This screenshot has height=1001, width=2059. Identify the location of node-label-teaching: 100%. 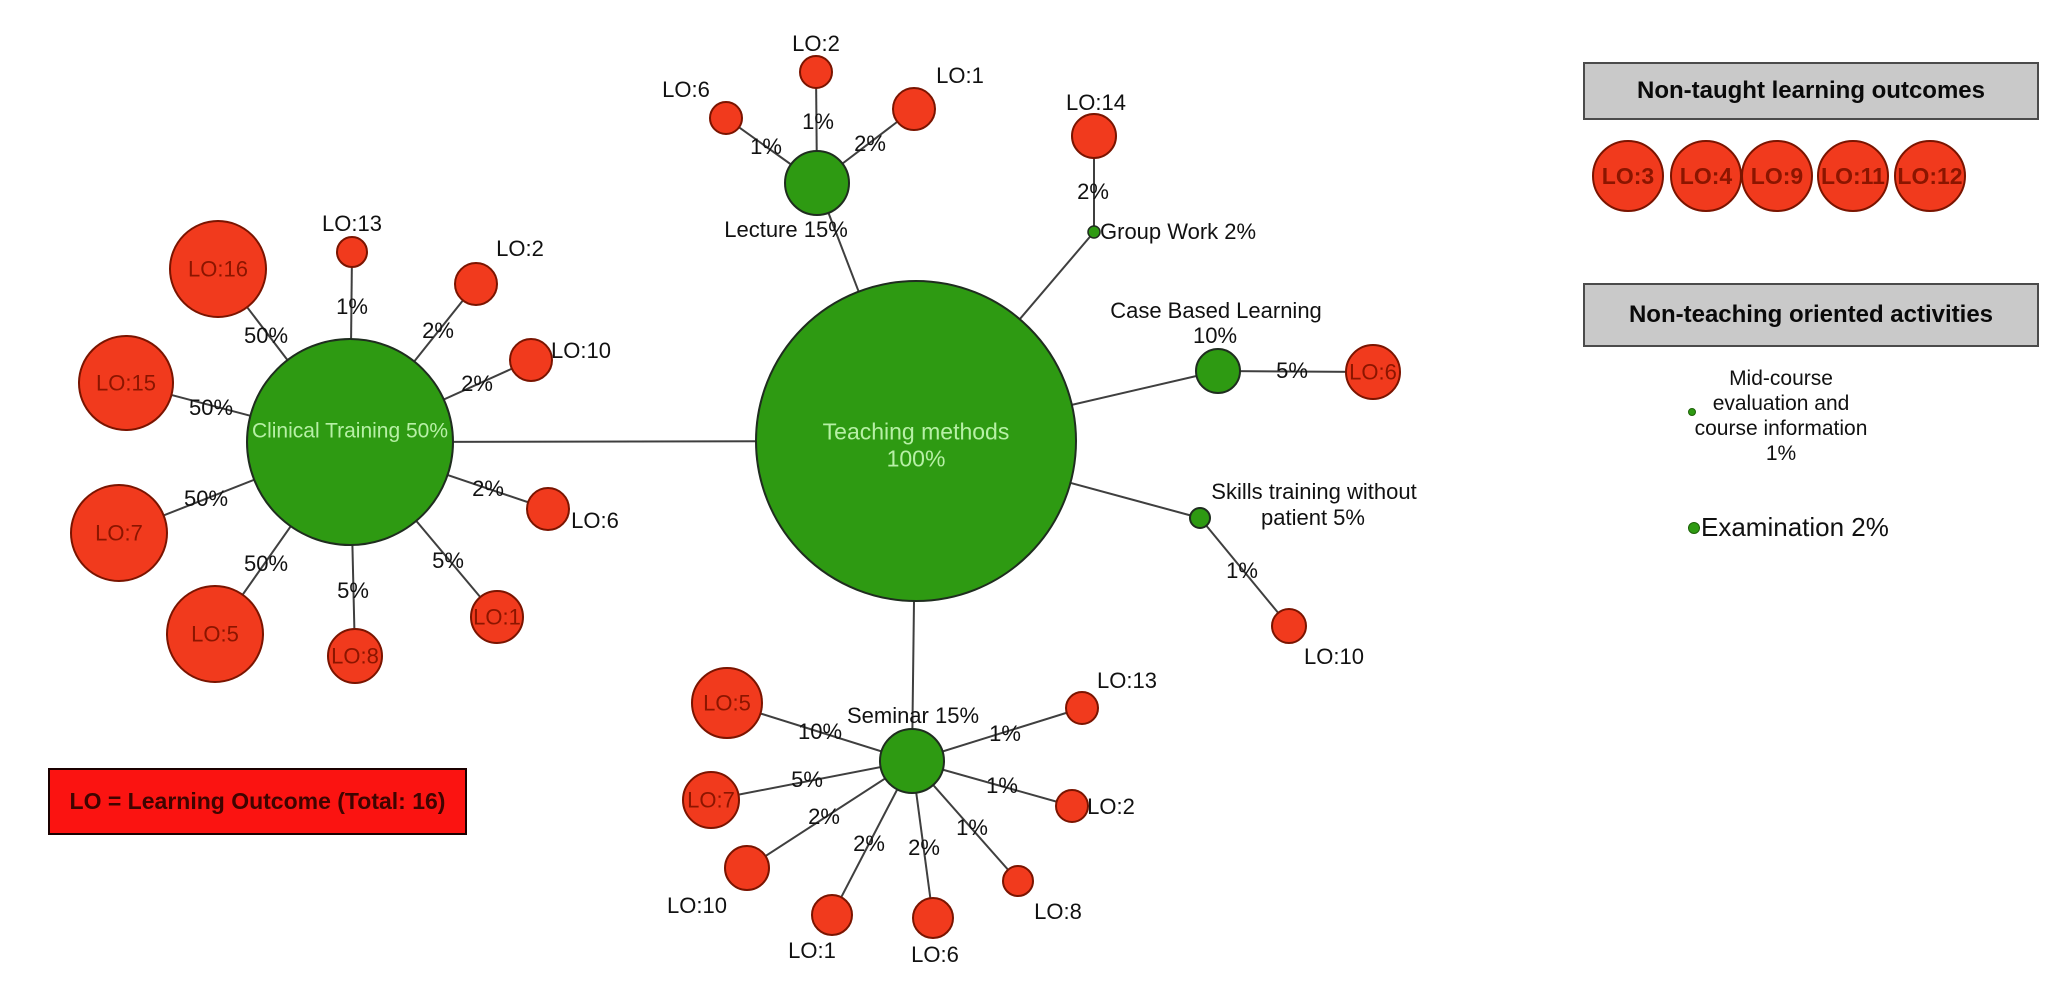
(916, 459).